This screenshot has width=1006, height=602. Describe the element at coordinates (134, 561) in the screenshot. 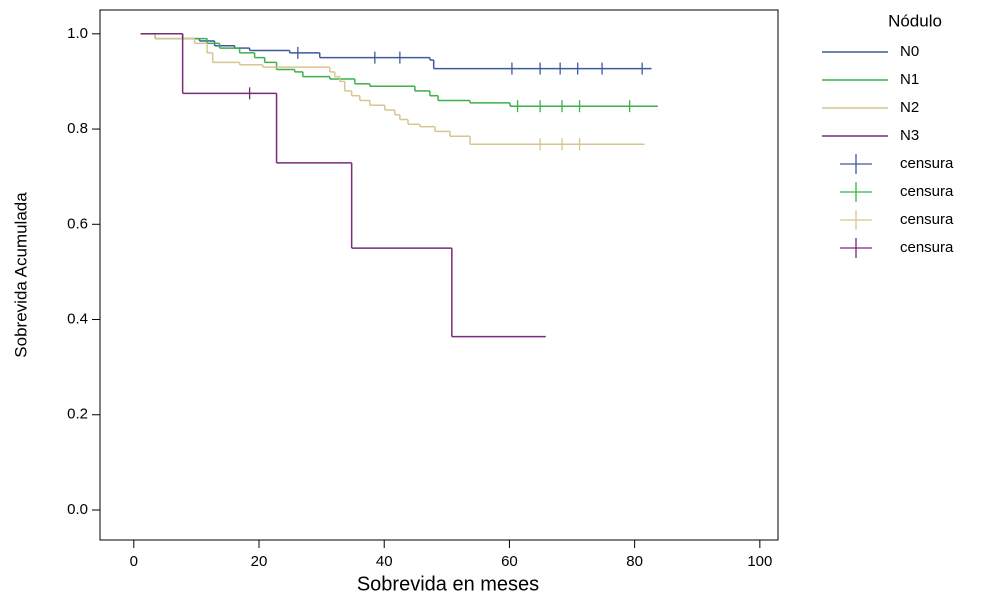

I see `x-tick-label: 0` at that location.